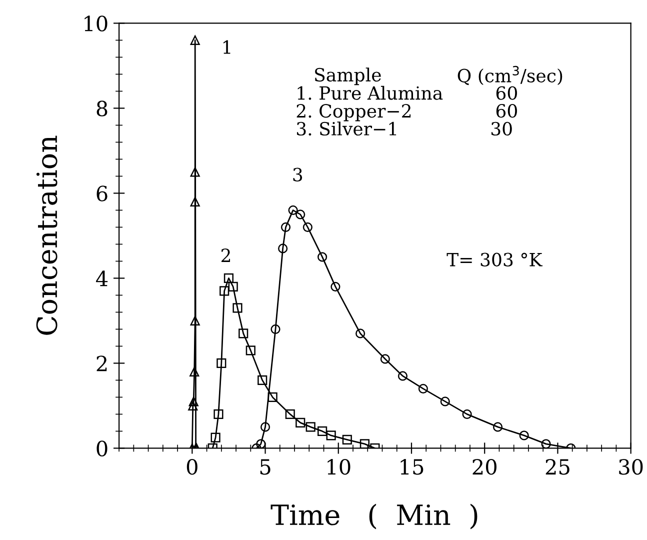 The image size is (647, 540). Describe the element at coordinates (192, 466) in the screenshot. I see `x-tick-label: 0` at that location.